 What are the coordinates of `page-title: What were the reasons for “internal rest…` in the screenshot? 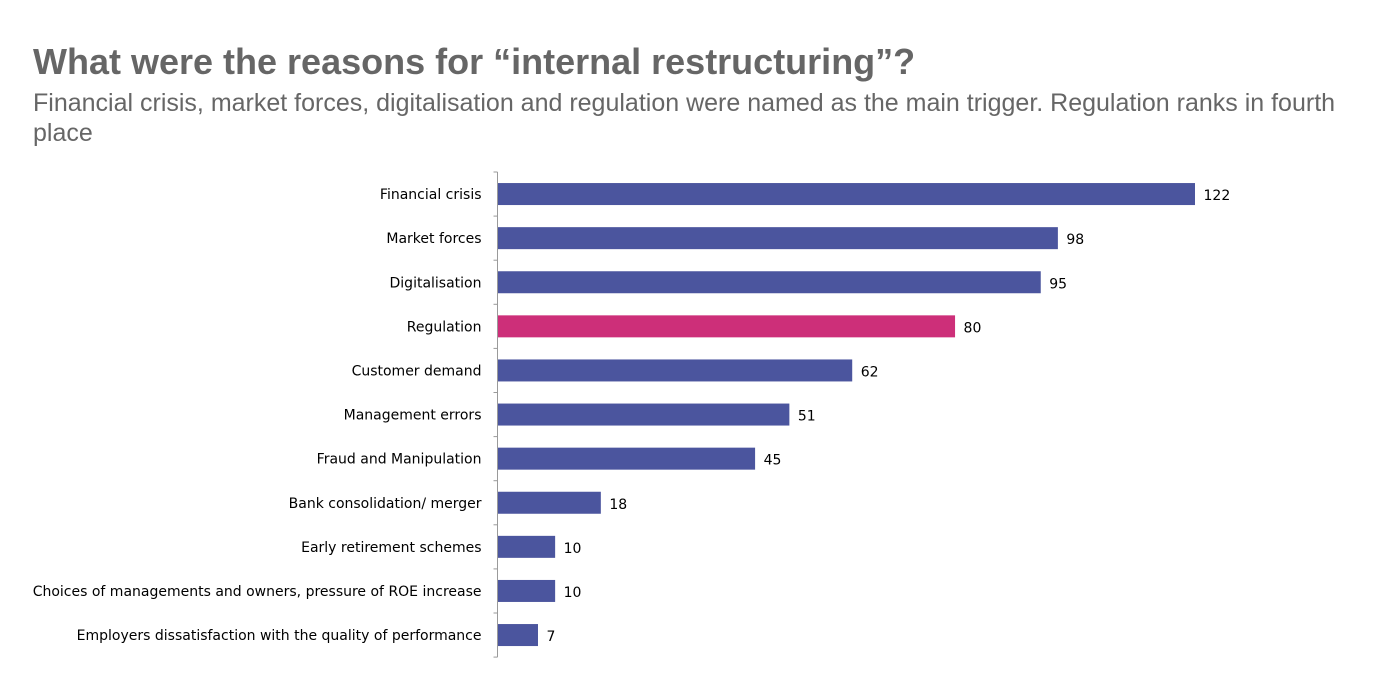 It's located at (474, 61).